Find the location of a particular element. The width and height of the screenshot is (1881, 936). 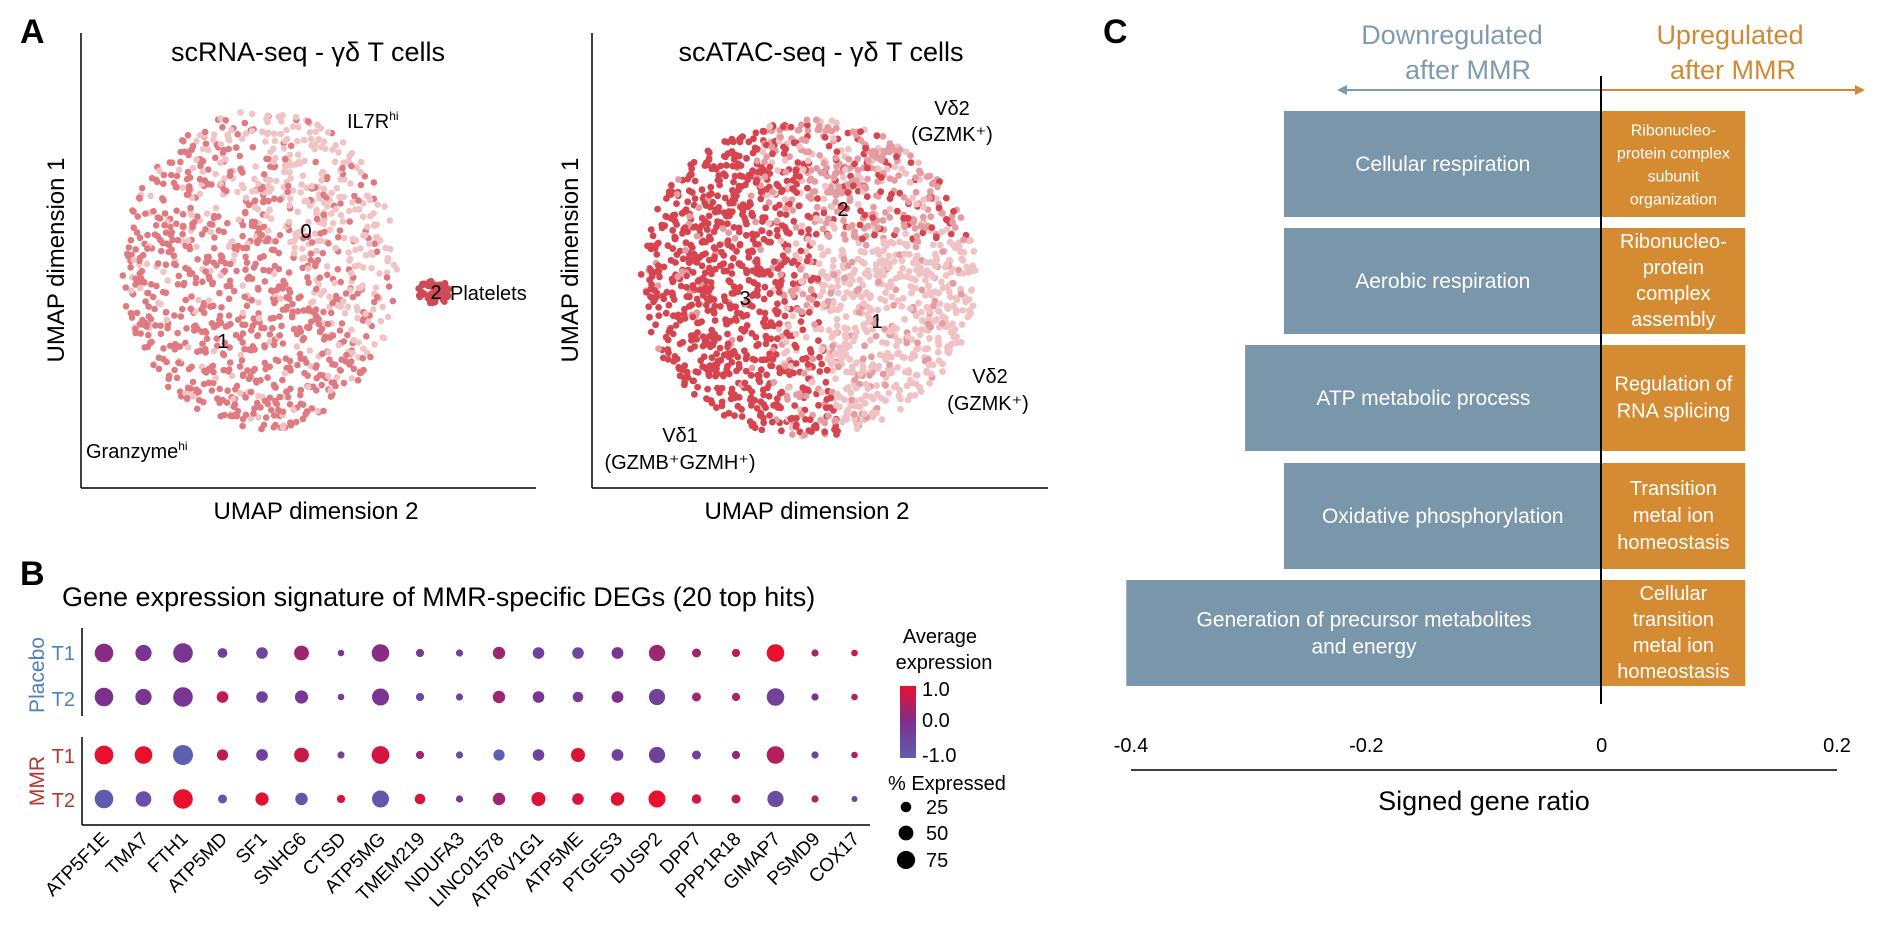

dotplot-row-label: T1 is located at coordinates (63, 757).